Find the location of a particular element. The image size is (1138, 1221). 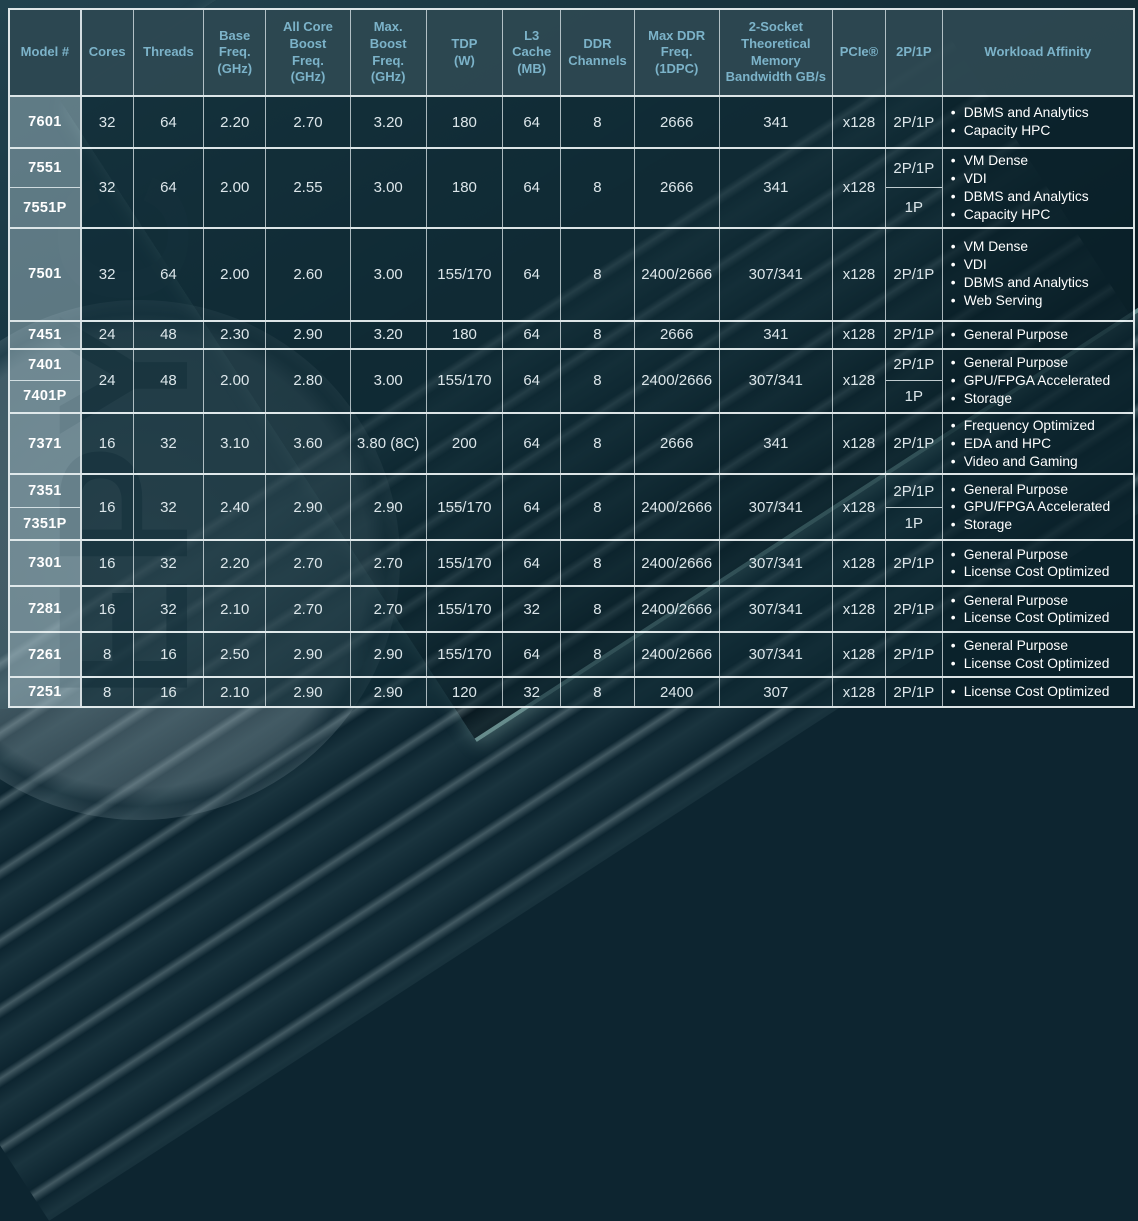

model-cell-7301: 7301 is located at coordinates (45, 563).